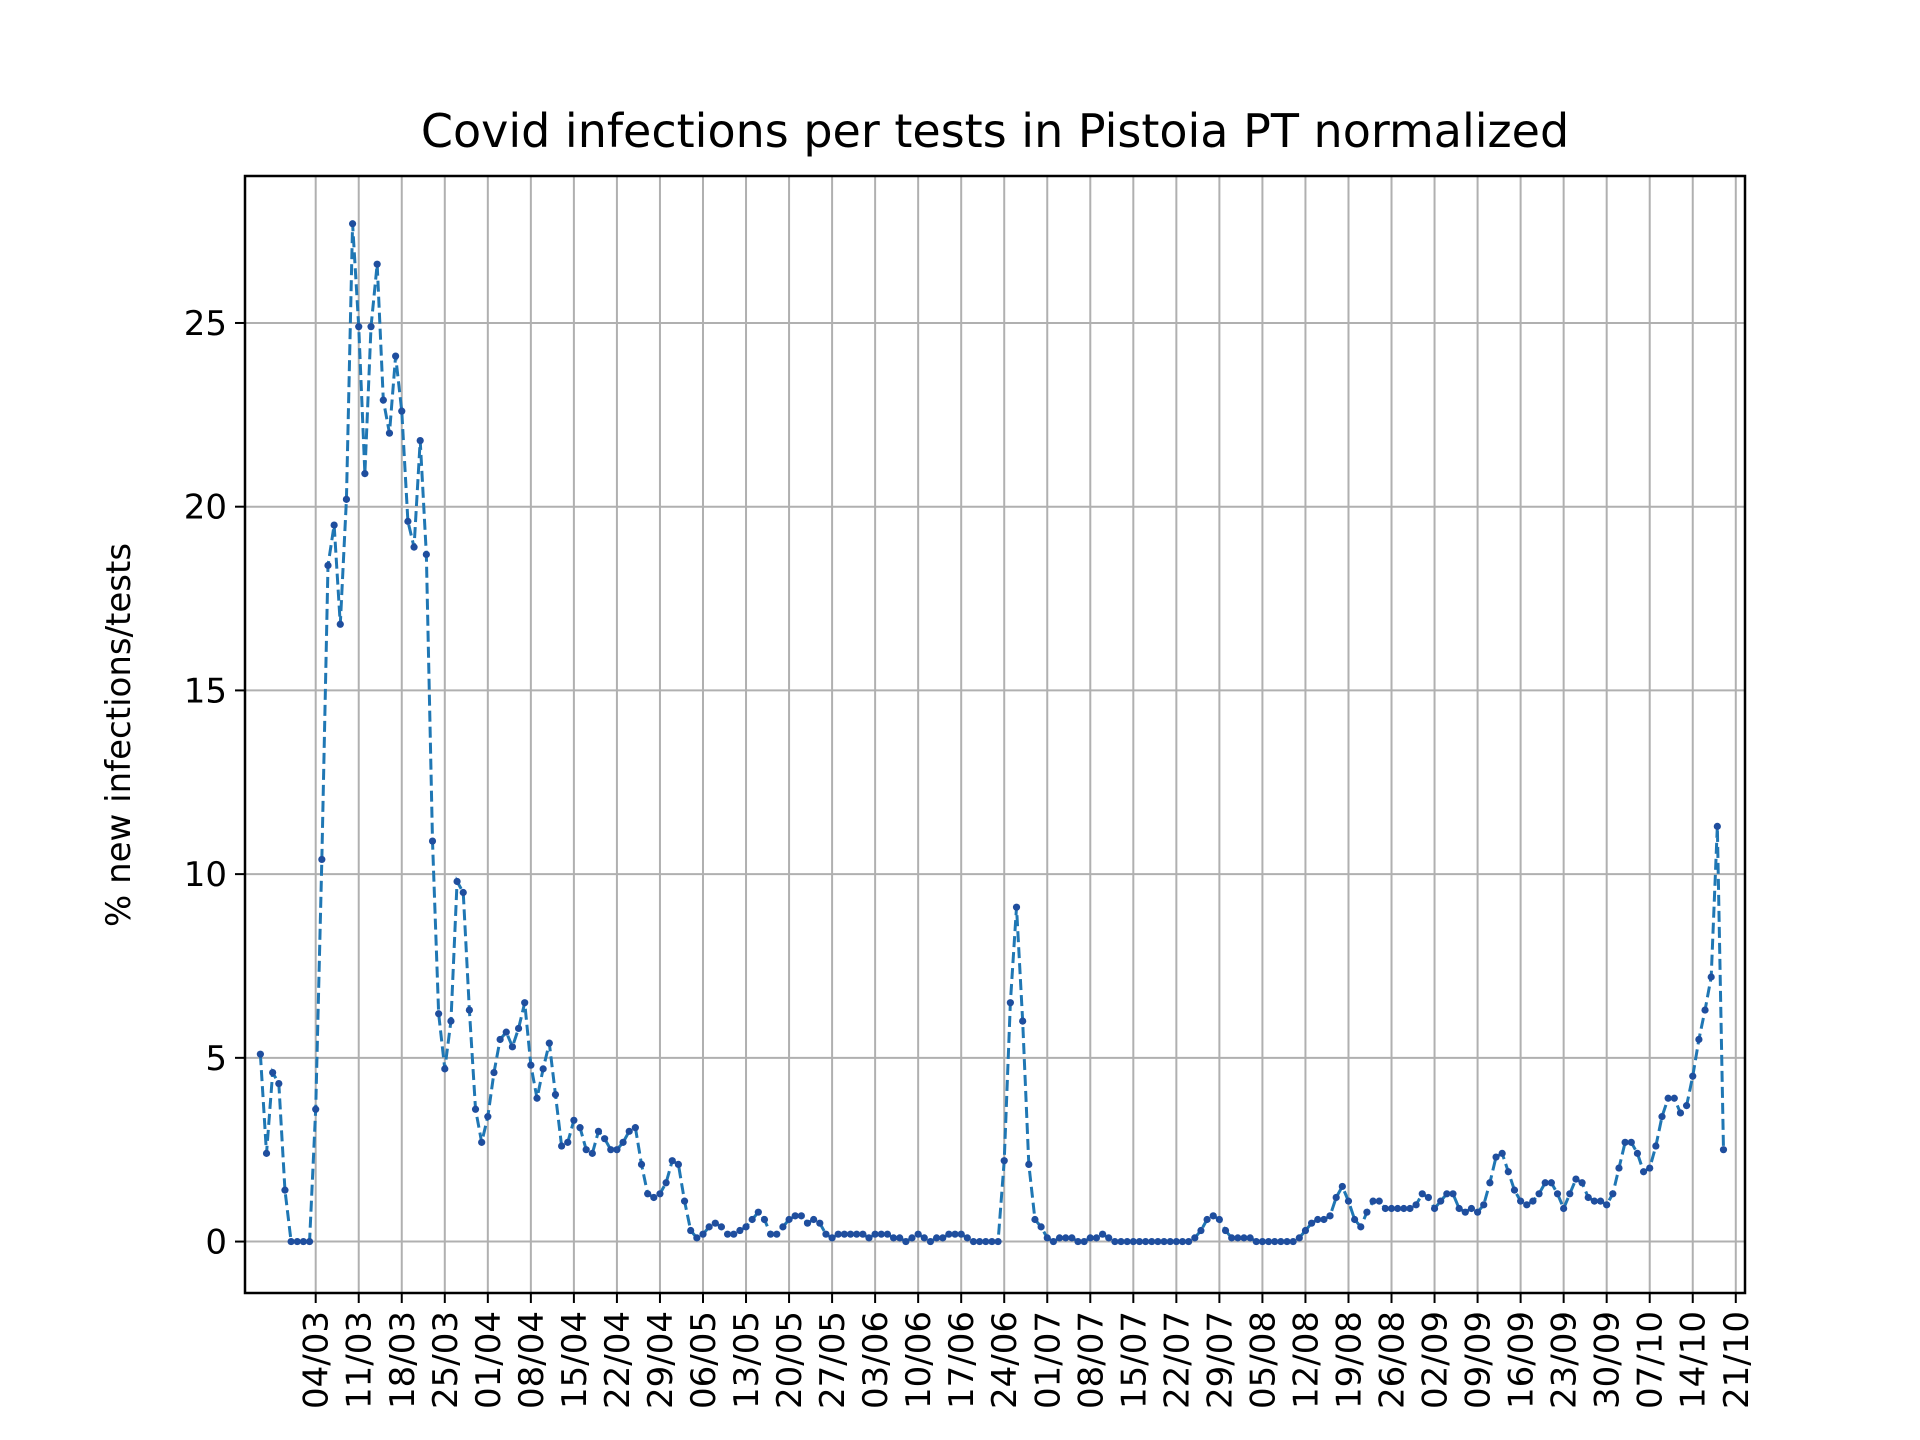 This screenshot has height=1440, width=1920. What do you see at coordinates (205, 875) in the screenshot?
I see `y-tick-label: 10` at bounding box center [205, 875].